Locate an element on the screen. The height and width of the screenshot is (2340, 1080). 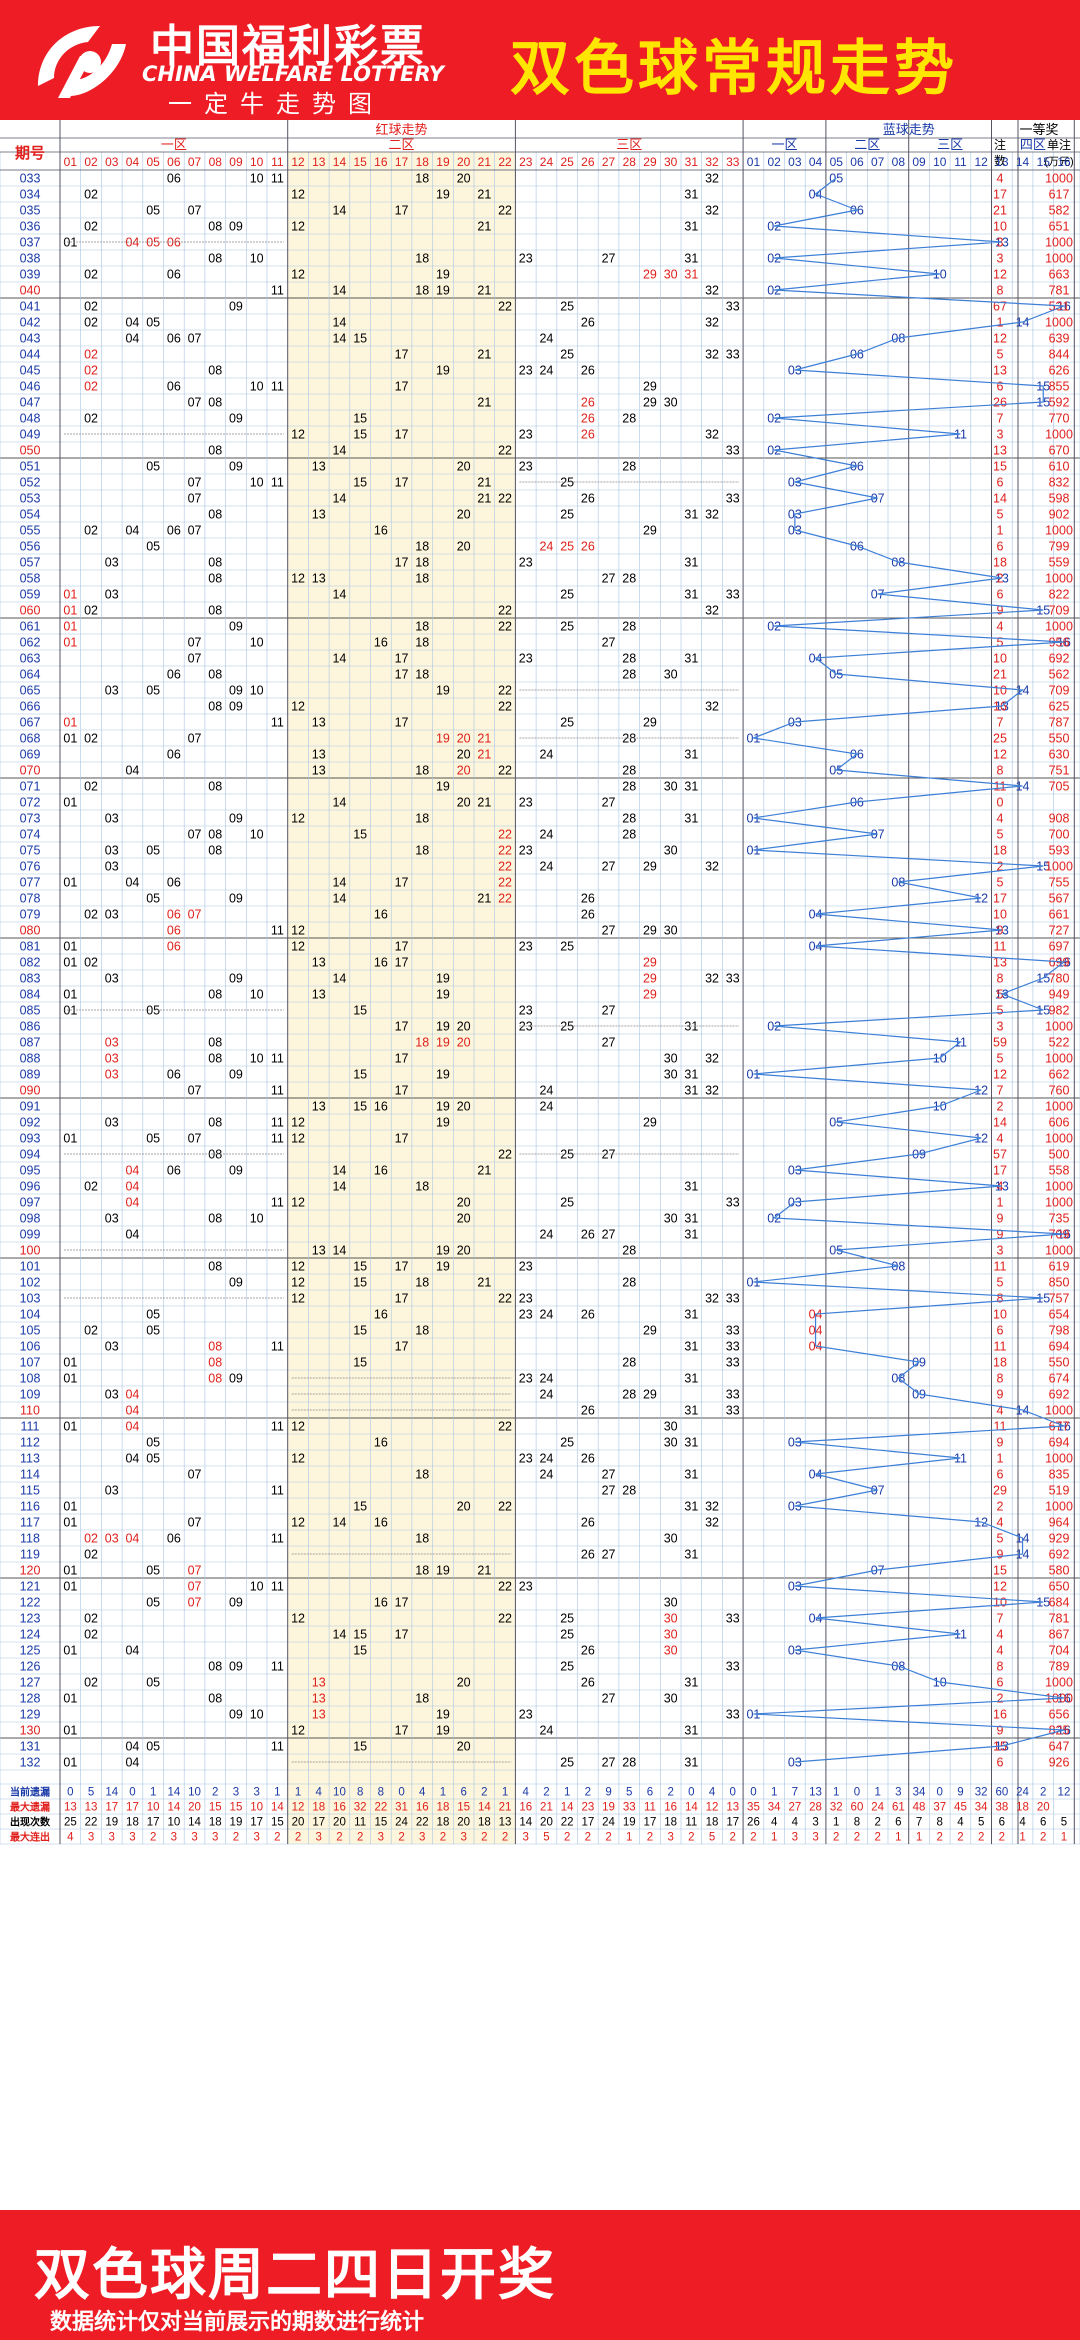
logo-slogan: 一定牛走势图 is located at coordinates (276, 104).